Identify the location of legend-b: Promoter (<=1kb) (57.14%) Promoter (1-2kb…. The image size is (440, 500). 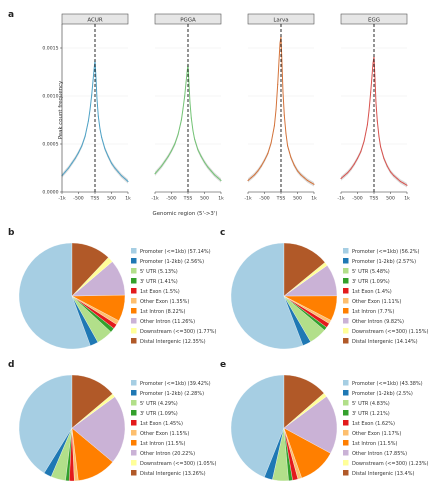
(174, 296).